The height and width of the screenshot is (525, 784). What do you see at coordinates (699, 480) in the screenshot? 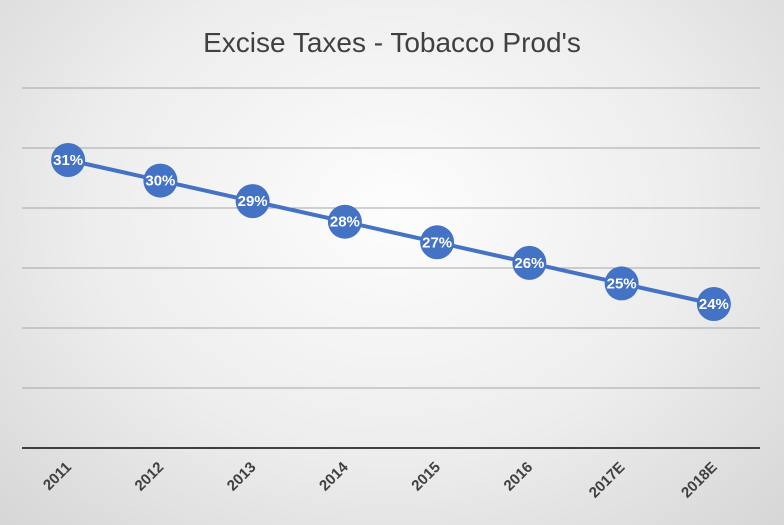
I see `x-tick-label: 2018E` at bounding box center [699, 480].